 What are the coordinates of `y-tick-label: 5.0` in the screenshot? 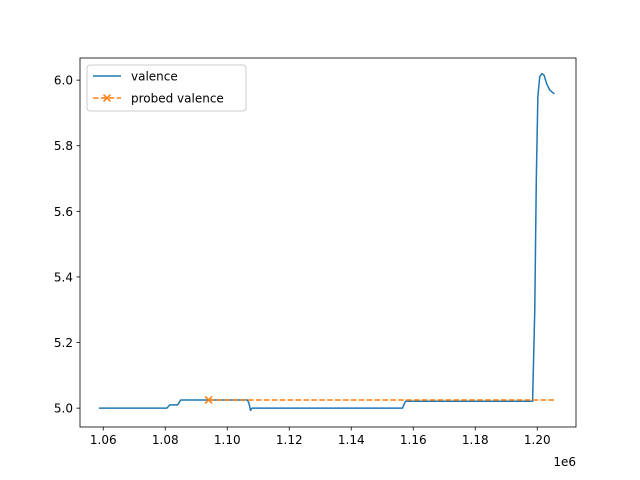 It's located at (63, 409).